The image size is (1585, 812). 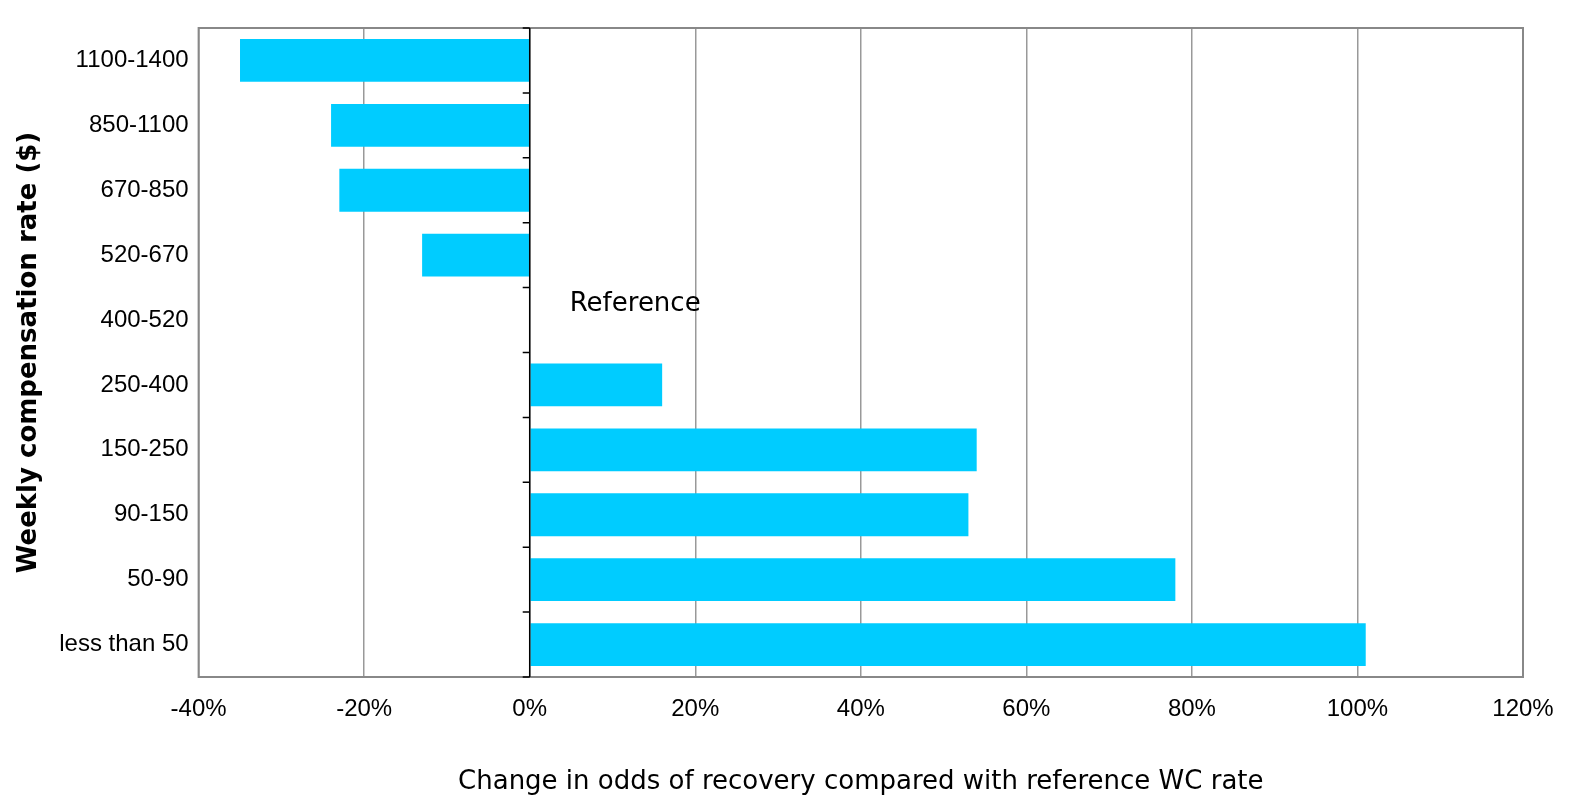 I want to click on x-tick-label: 20%, so click(x=695, y=708).